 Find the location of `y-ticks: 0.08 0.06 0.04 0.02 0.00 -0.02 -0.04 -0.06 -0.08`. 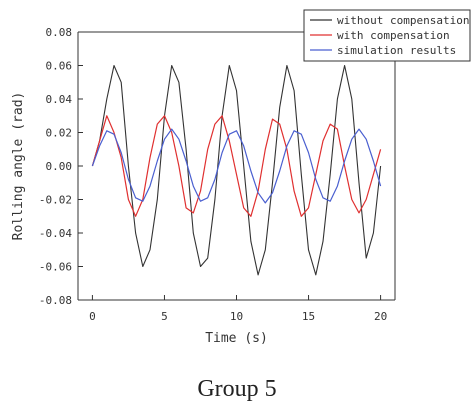

y-ticks: 0.08 0.06 0.04 0.02 0.00 -0.02 -0.04 -0.06 -0.08 is located at coordinates (61, 166).